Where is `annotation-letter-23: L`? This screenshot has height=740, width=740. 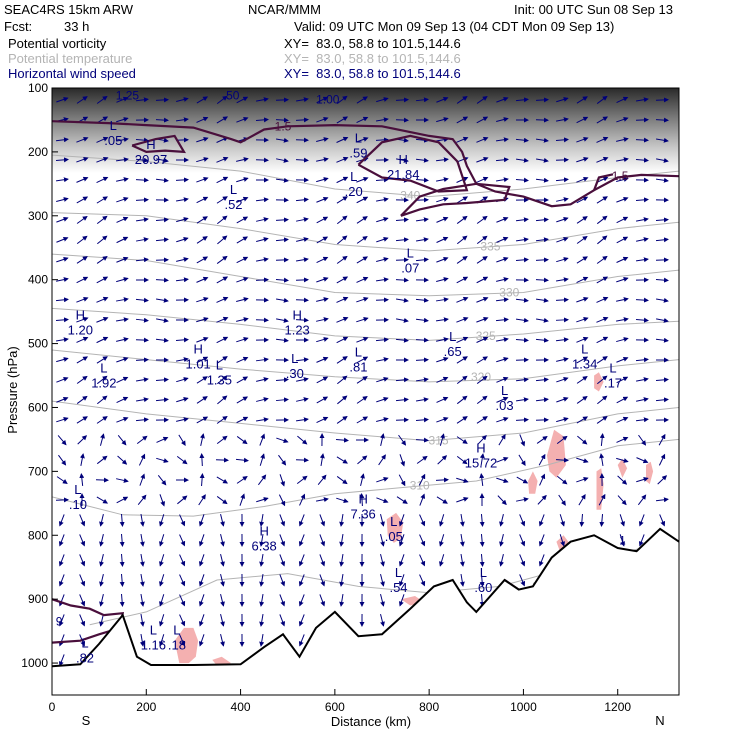
annotation-letter-23: L is located at coordinates (398, 572).